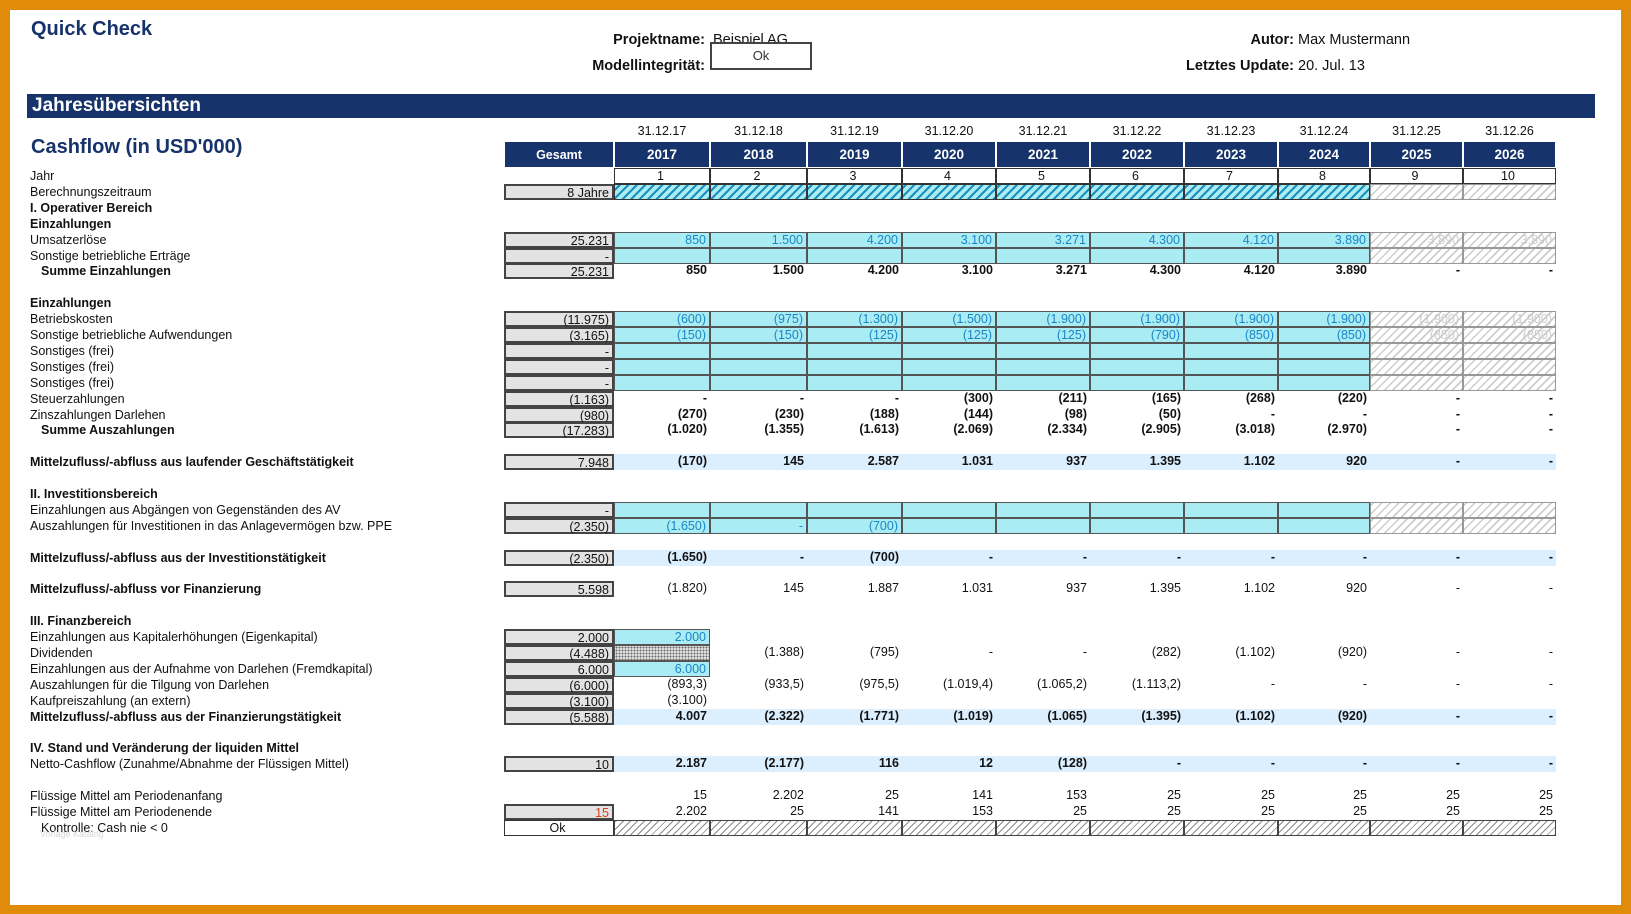 Image resolution: width=1631 pixels, height=914 pixels. I want to click on year-value-cell: 3.100, so click(949, 240).